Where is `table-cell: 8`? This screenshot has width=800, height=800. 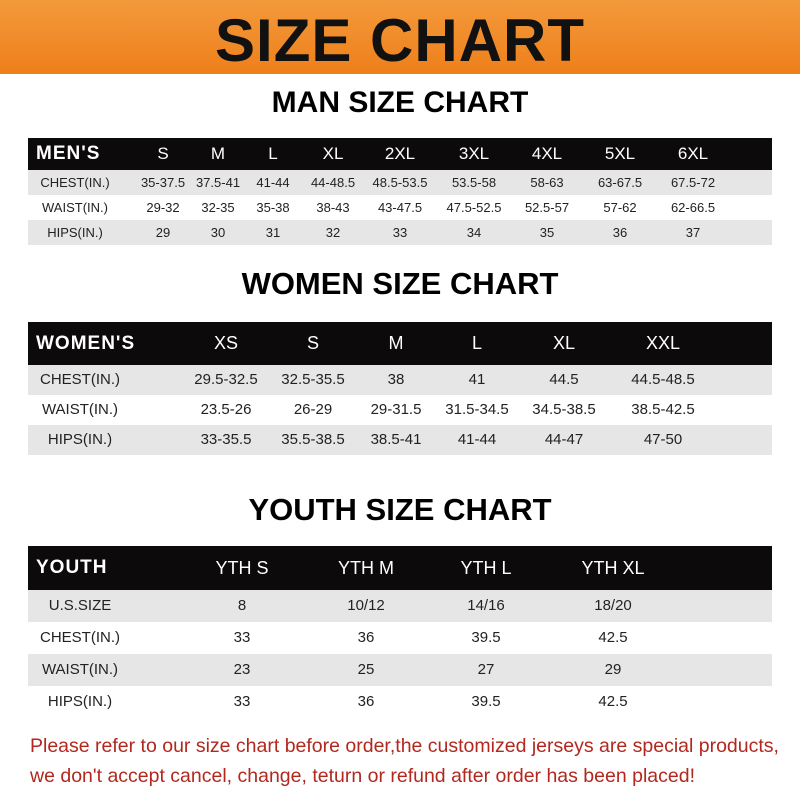
table-cell: 8 is located at coordinates (242, 605).